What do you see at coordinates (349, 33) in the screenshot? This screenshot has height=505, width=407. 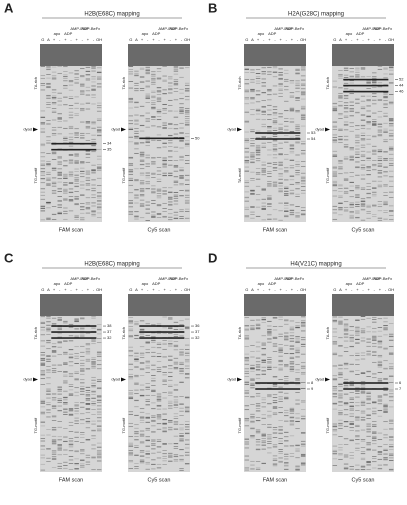 I see `condition: apo` at bounding box center [349, 33].